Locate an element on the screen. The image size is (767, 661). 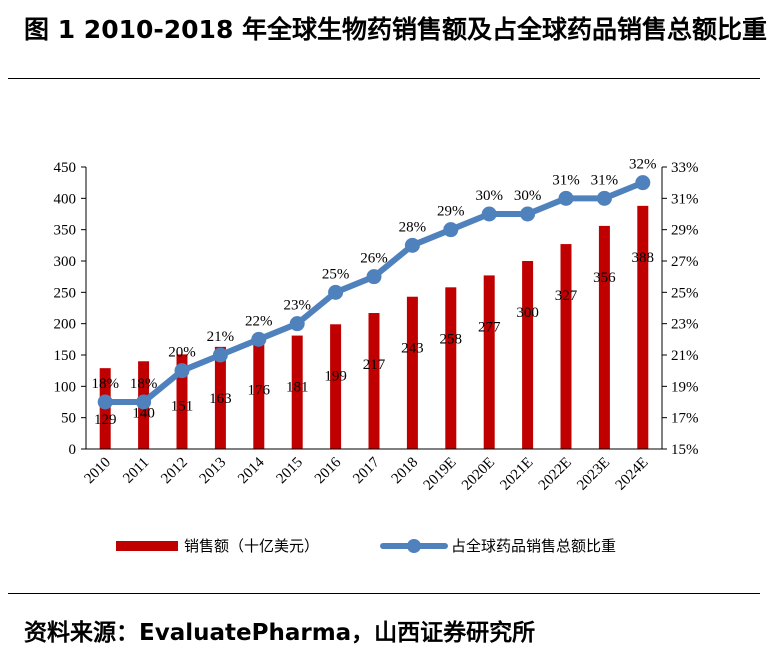
x-tick-label: 2023E is located at coordinates (593, 474).